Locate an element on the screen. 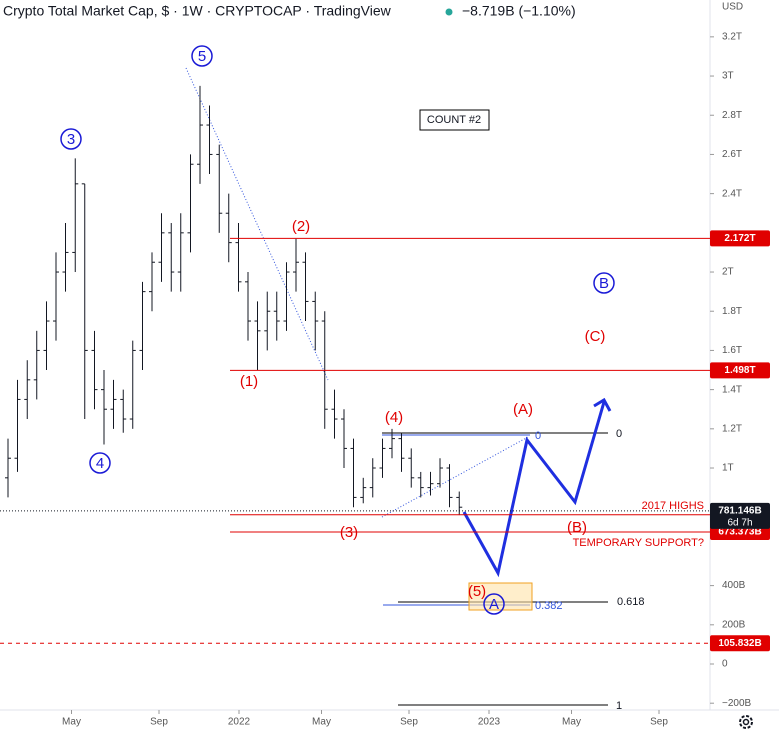 This screenshot has width=779, height=737. status-dot is located at coordinates (449, 12).